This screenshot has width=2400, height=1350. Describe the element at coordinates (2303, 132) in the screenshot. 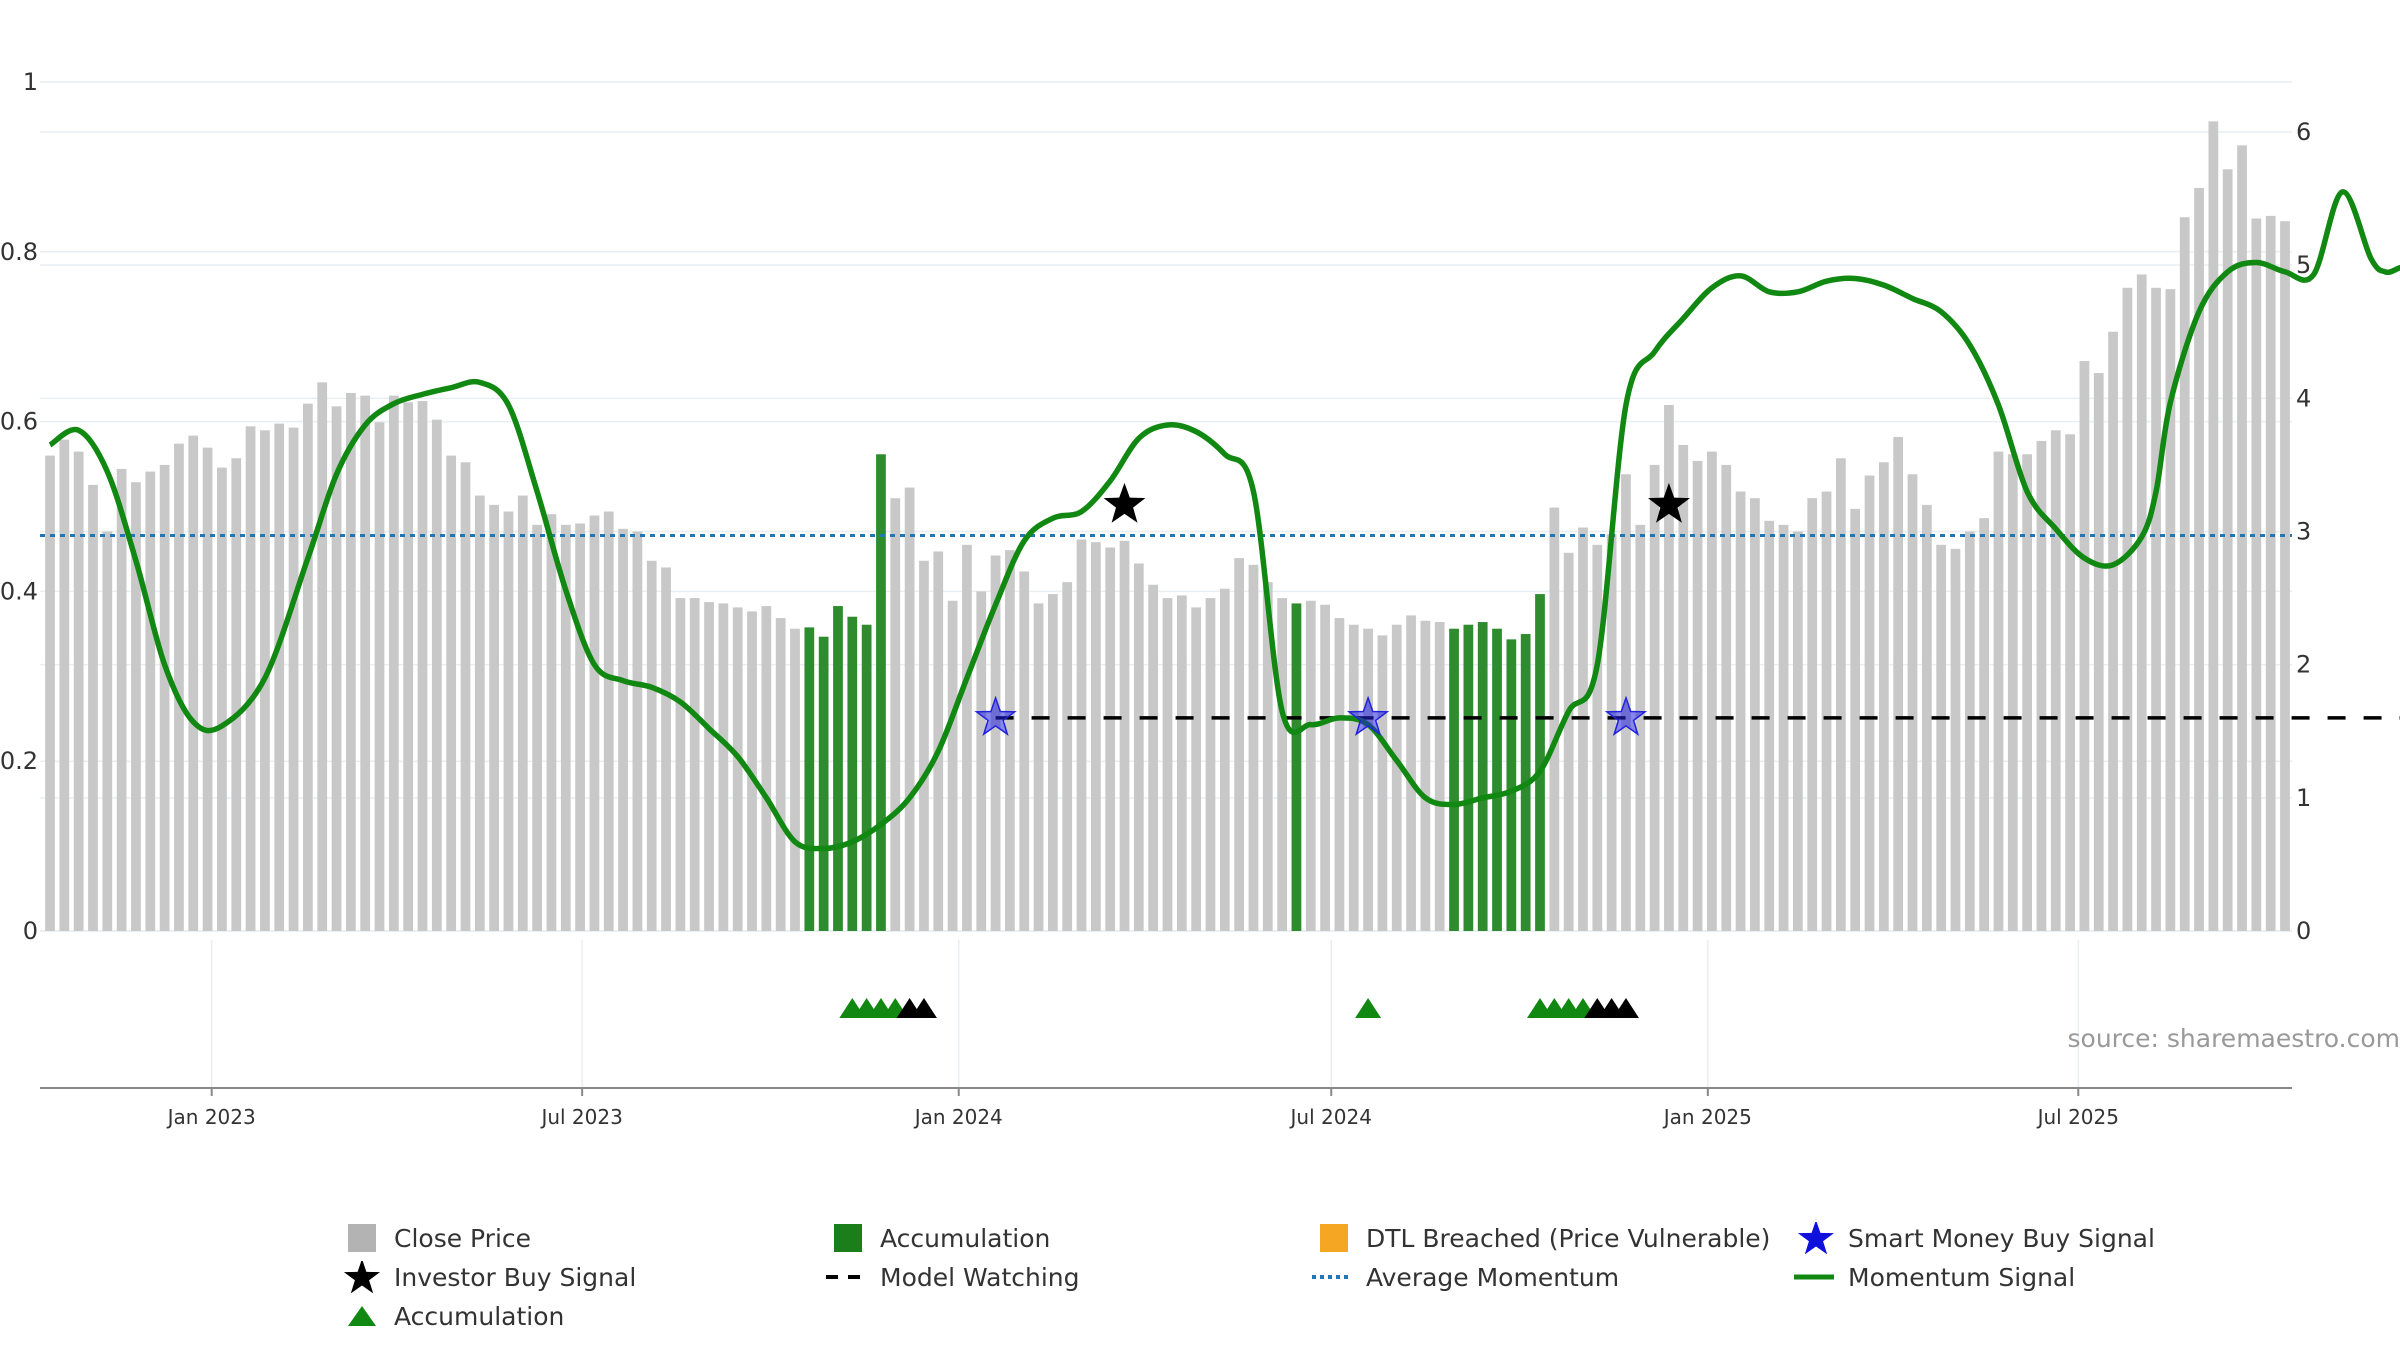

I see `y-right-tick-label: 6` at that location.